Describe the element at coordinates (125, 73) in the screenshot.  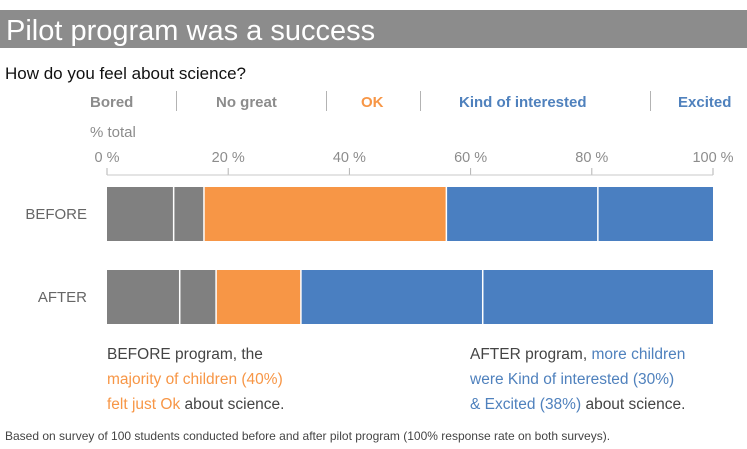
I see `chart-subtitle: How do you feel about science?` at that location.